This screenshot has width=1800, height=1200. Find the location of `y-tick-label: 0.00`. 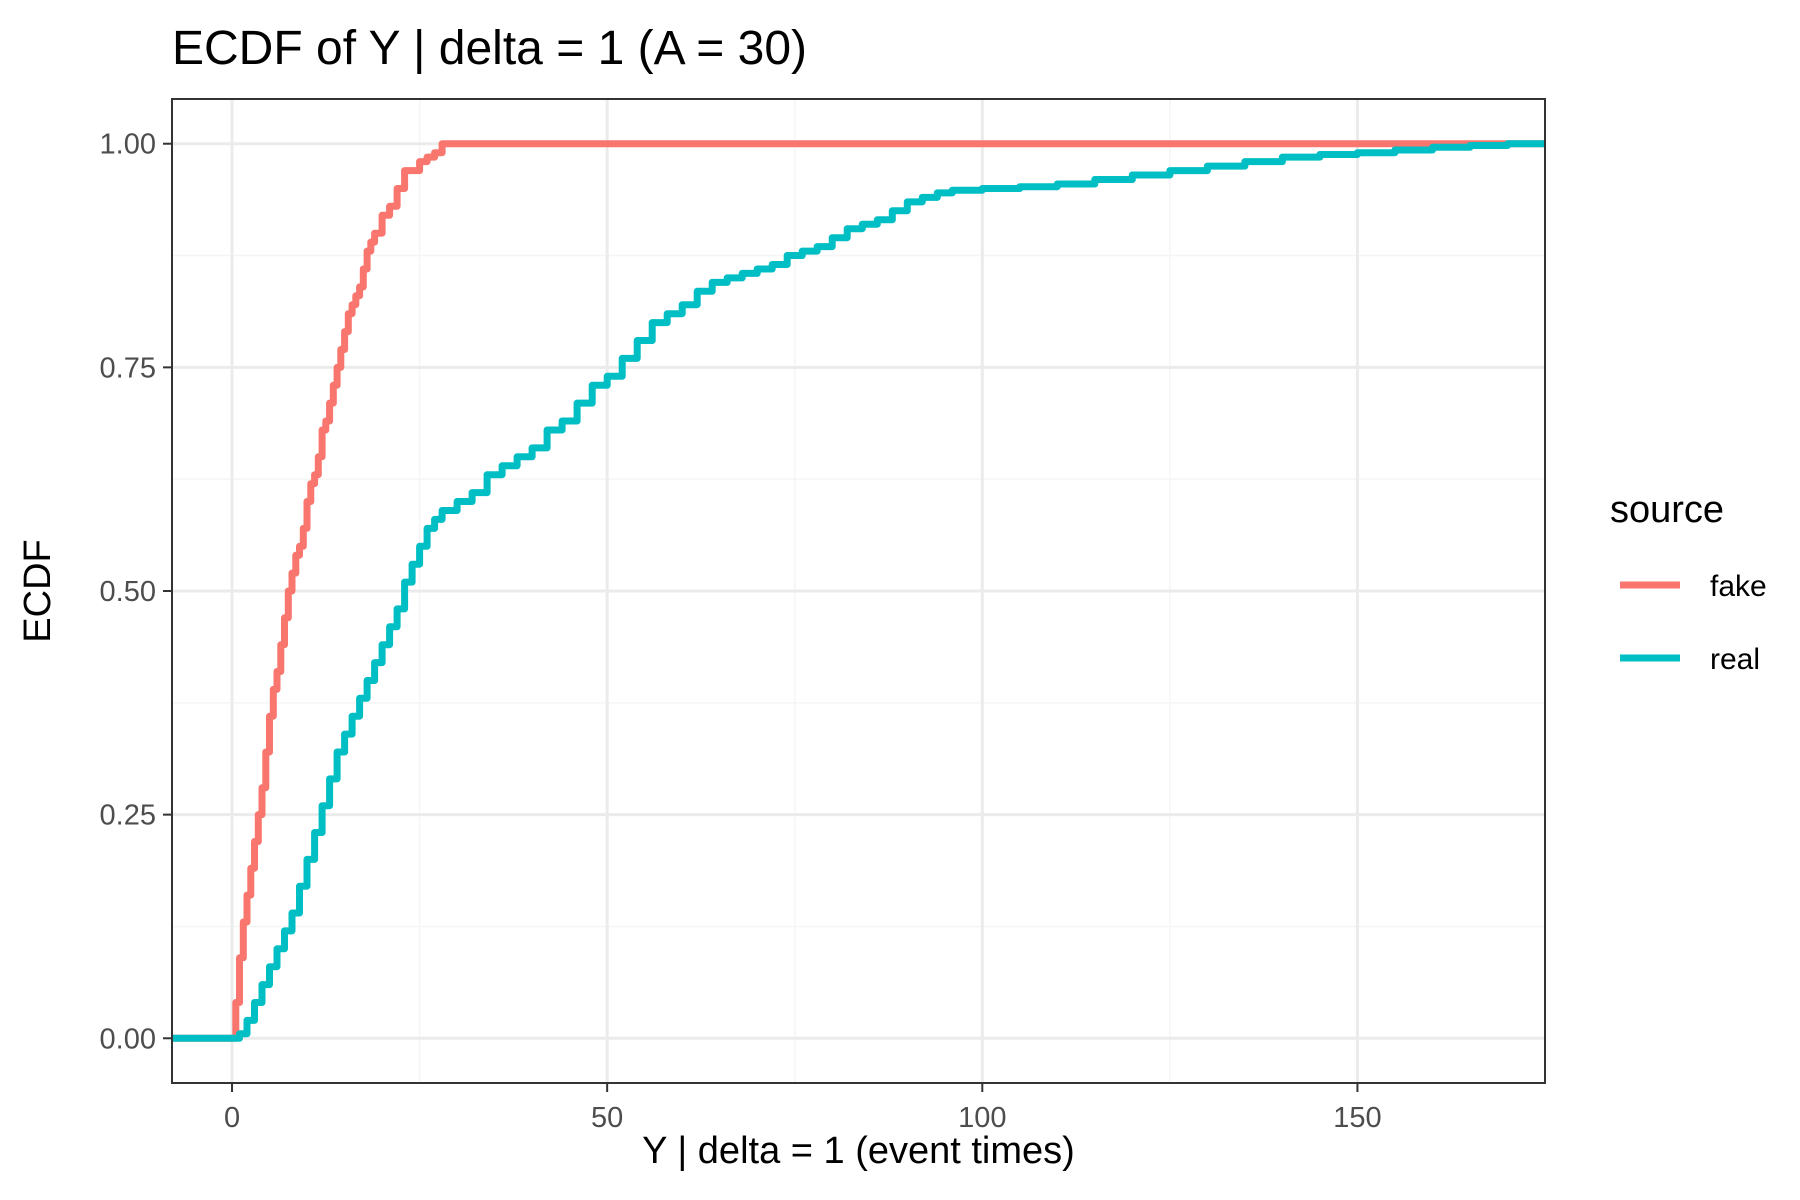

y-tick-label: 0.00 is located at coordinates (128, 1039).